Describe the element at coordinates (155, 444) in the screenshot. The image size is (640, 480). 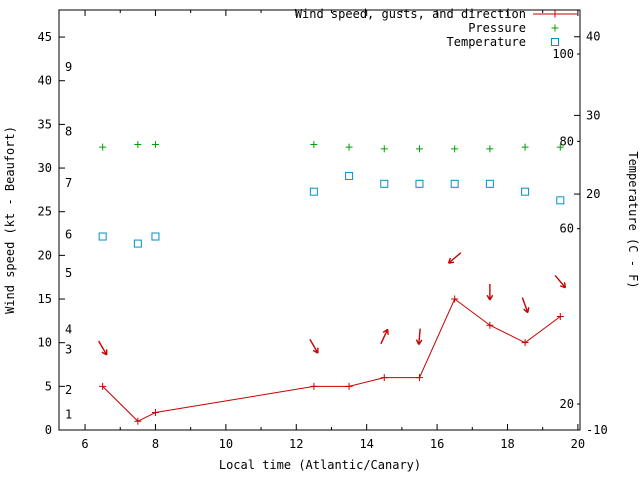
I see `x-tick-label: 8` at that location.